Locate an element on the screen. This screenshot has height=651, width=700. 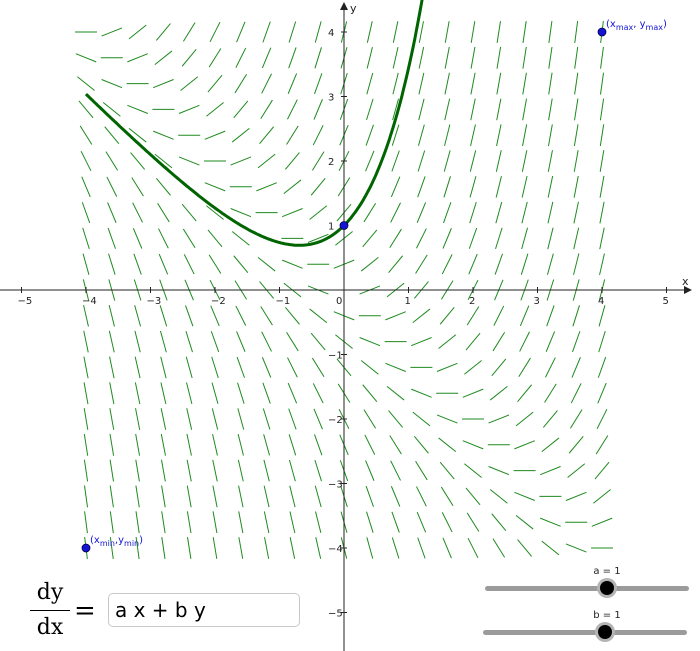
initial-point is located at coordinates (344, 225).